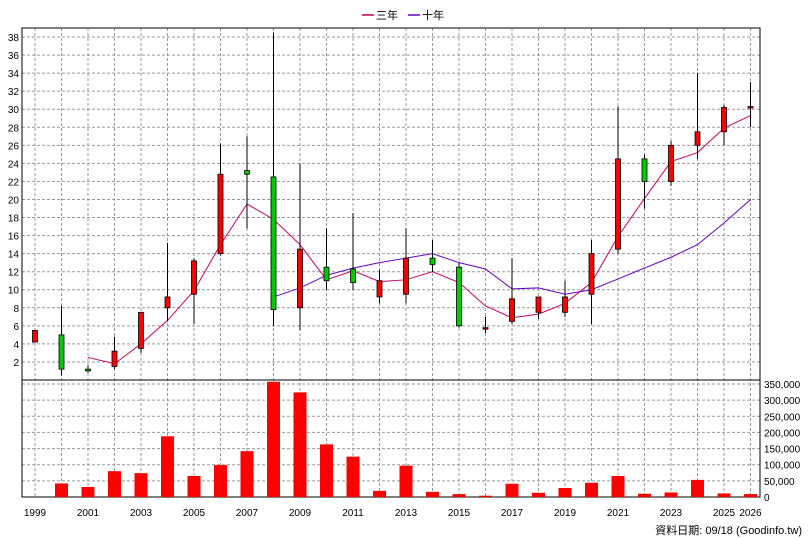 The width and height of the screenshot is (808, 540). Describe the element at coordinates (782, 417) in the screenshot. I see `volume-tick-label: 250,000` at that location.